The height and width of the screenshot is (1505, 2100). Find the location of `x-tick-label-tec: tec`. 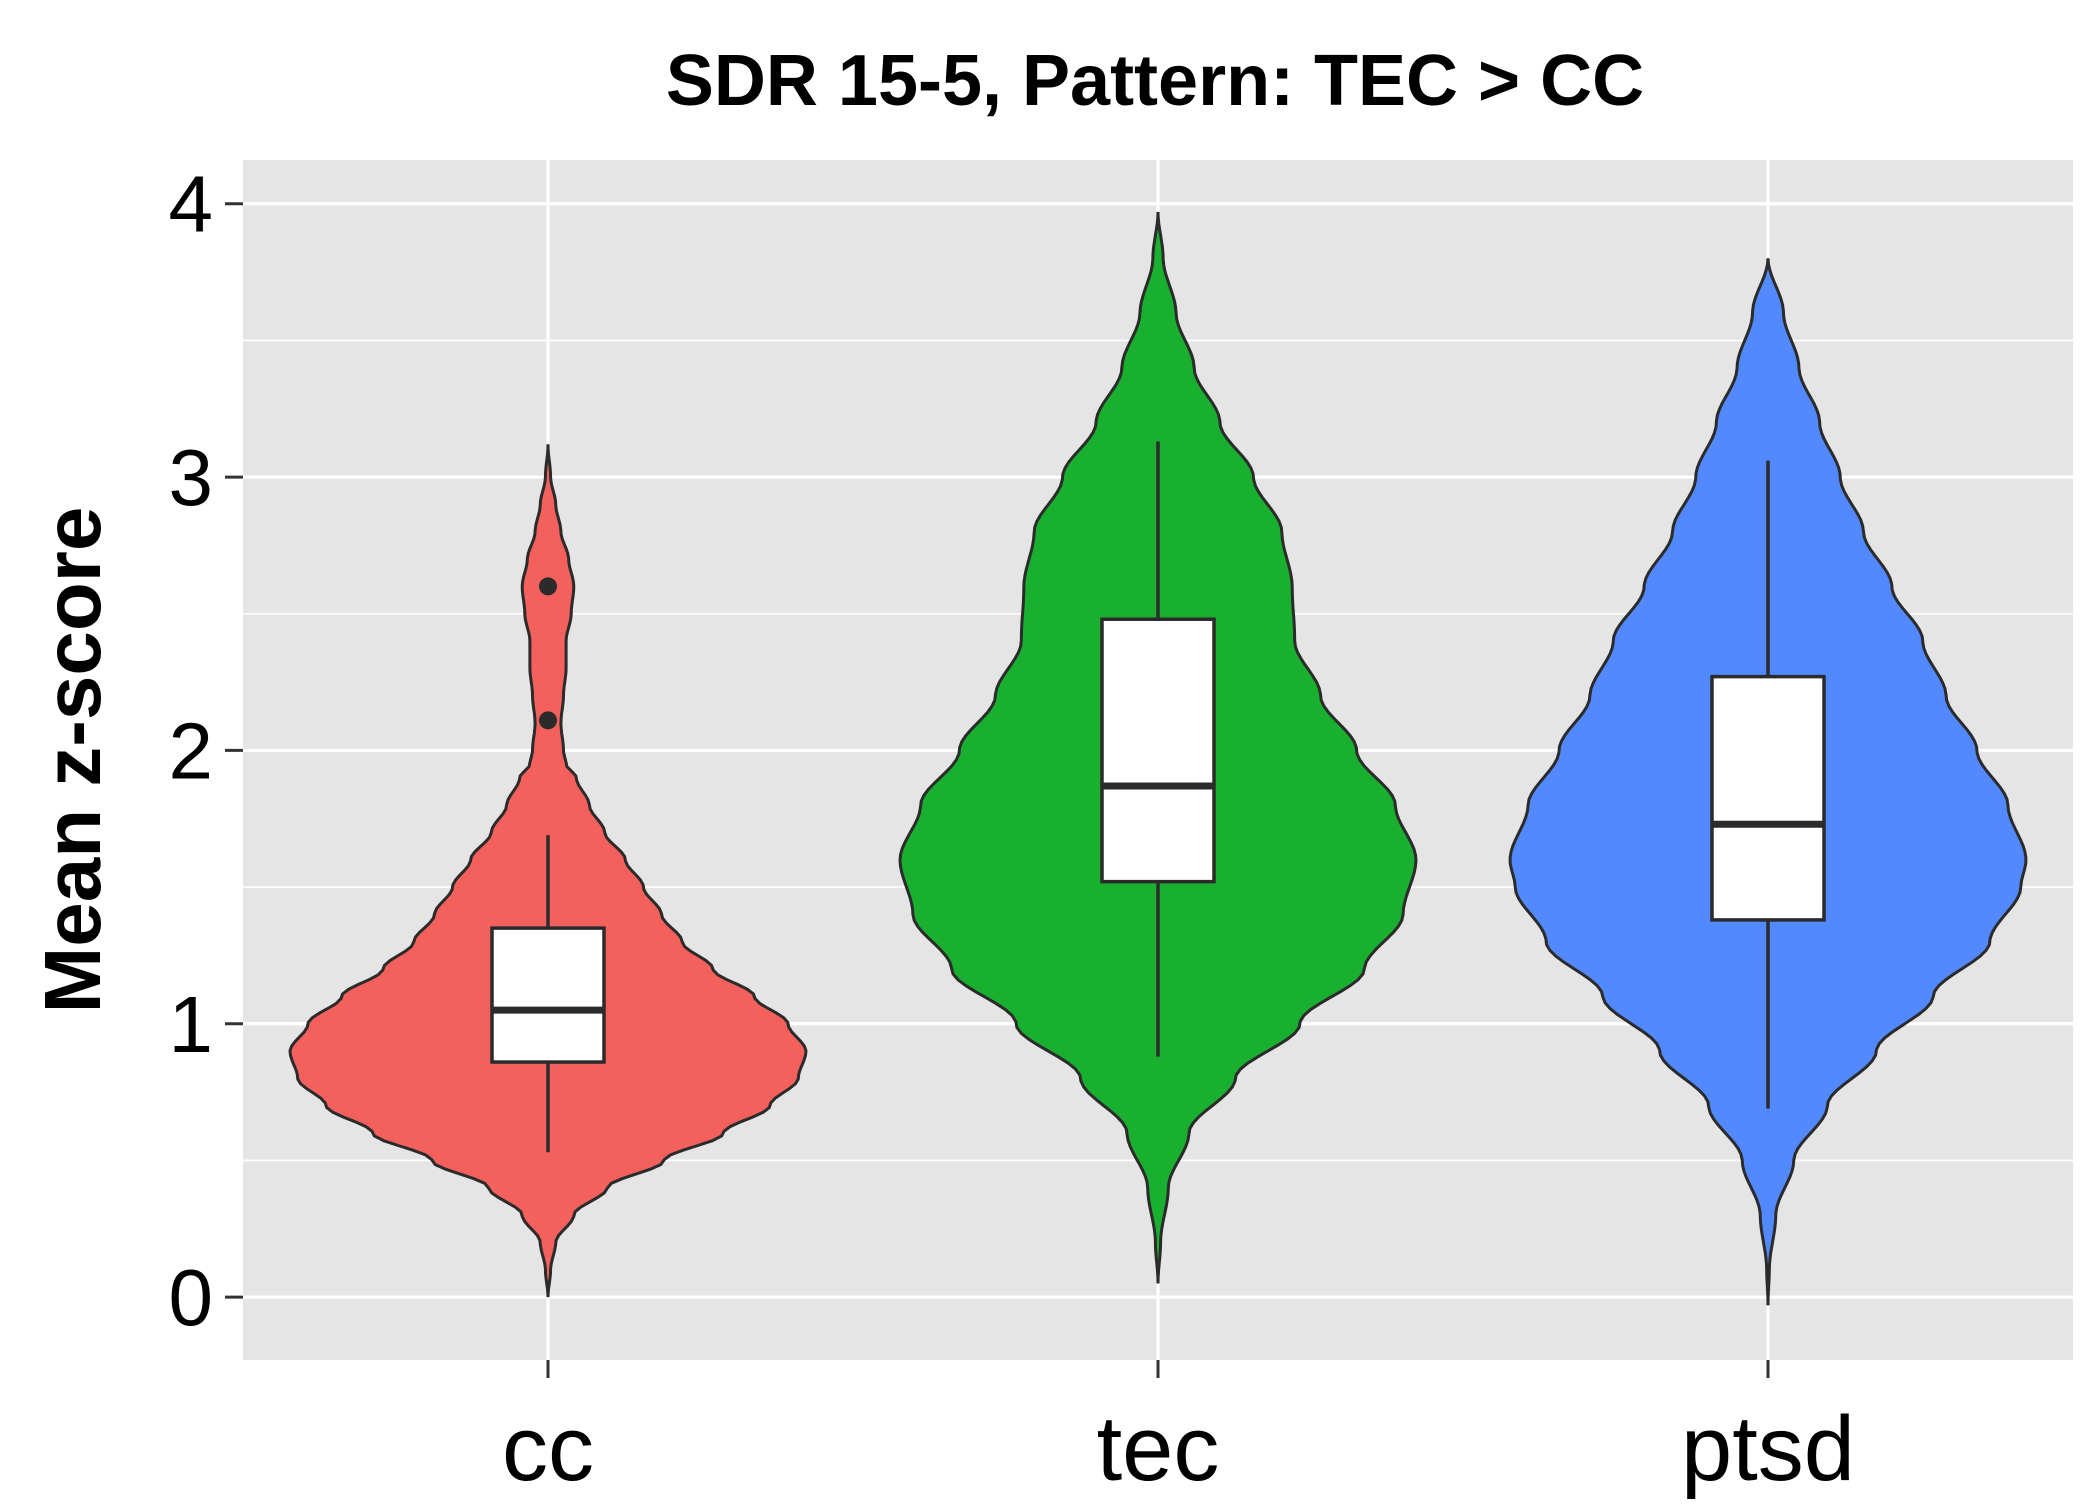

x-tick-label-tec: tec is located at coordinates (1158, 1449).